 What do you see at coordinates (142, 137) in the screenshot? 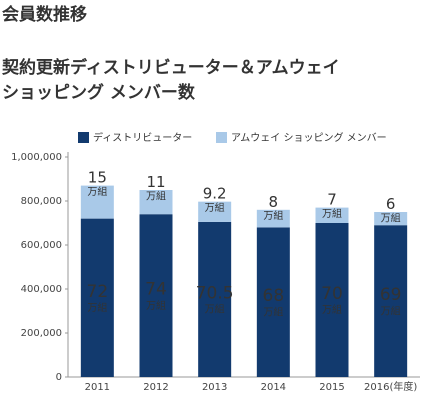
I see `legend-label: ディストリビューター` at bounding box center [142, 137].